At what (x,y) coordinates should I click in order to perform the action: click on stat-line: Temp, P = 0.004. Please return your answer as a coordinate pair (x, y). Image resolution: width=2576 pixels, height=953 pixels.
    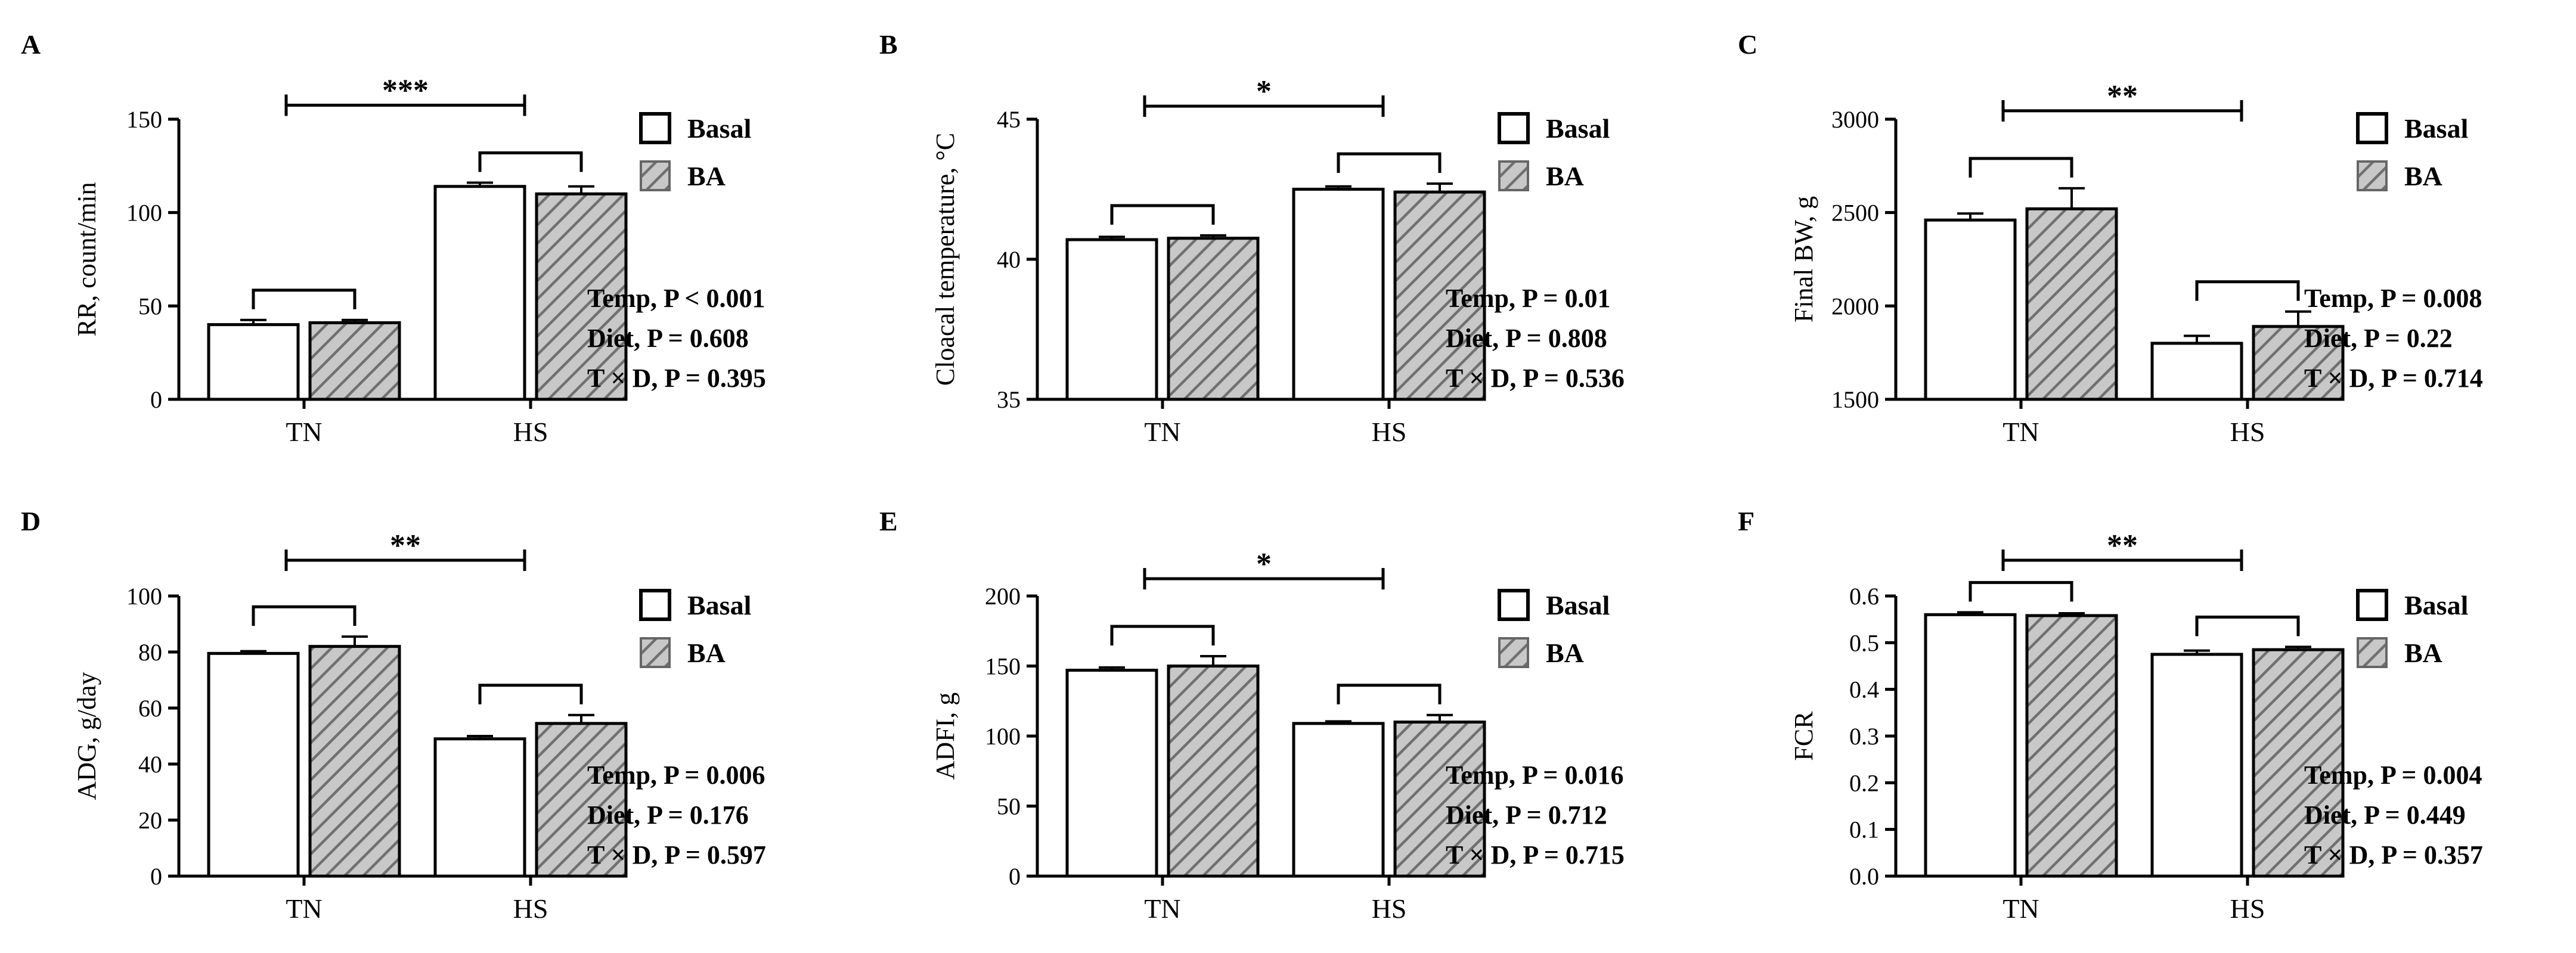
    Looking at the image, I should click on (2393, 775).